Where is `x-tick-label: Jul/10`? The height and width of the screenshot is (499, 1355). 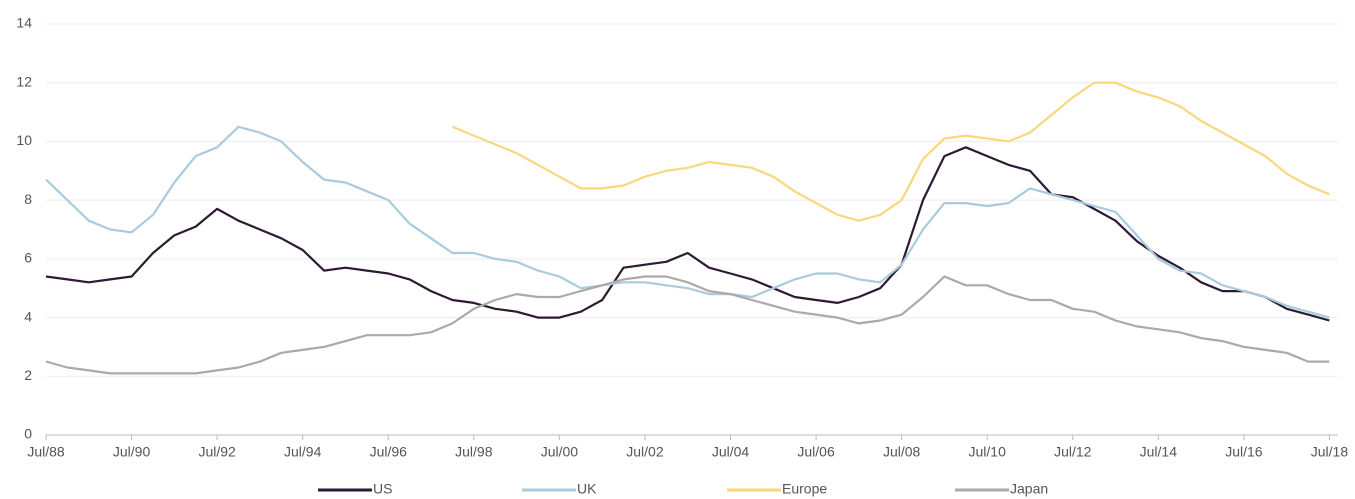 x-tick-label: Jul/10 is located at coordinates (988, 452).